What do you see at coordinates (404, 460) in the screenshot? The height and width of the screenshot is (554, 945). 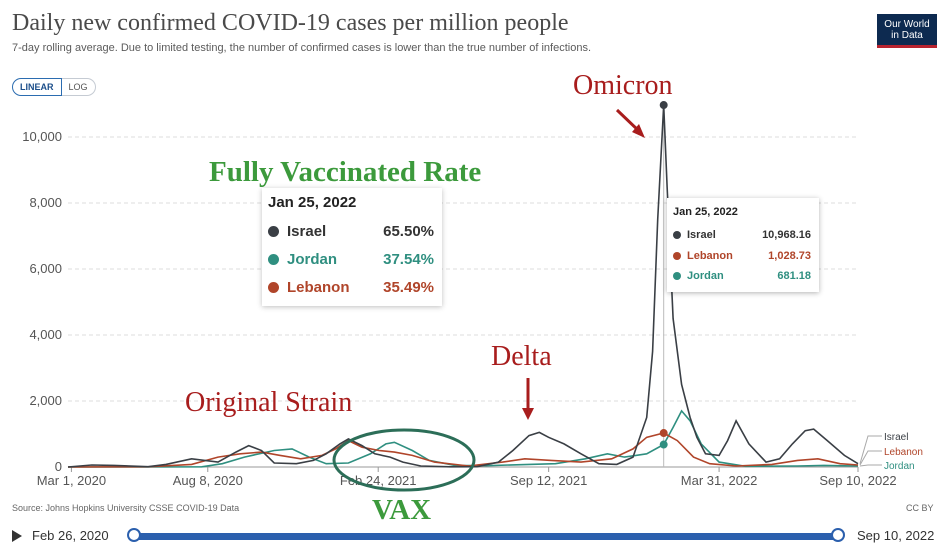 I see `vax-highlight-ellipse` at bounding box center [404, 460].